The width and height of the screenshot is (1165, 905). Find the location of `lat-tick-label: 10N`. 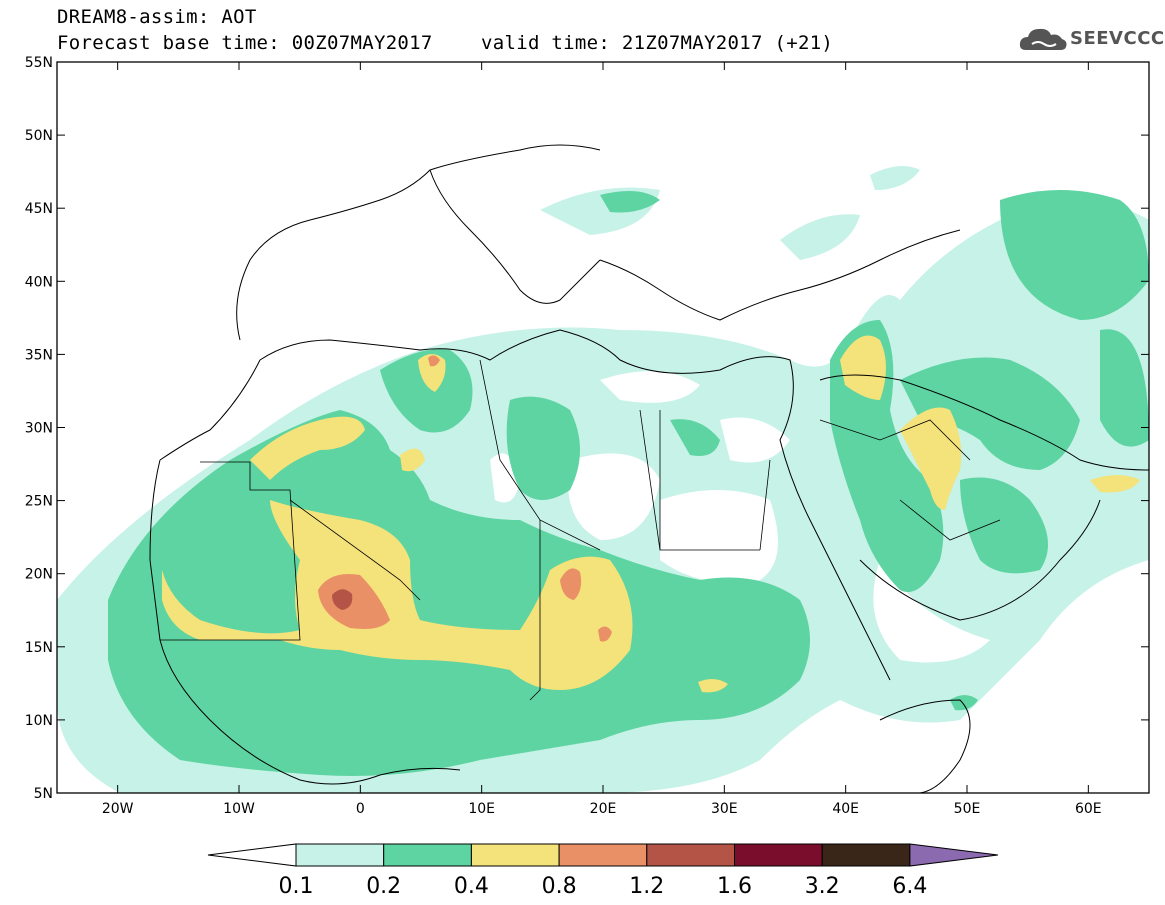

lat-tick-label: 10N is located at coordinates (39, 721).